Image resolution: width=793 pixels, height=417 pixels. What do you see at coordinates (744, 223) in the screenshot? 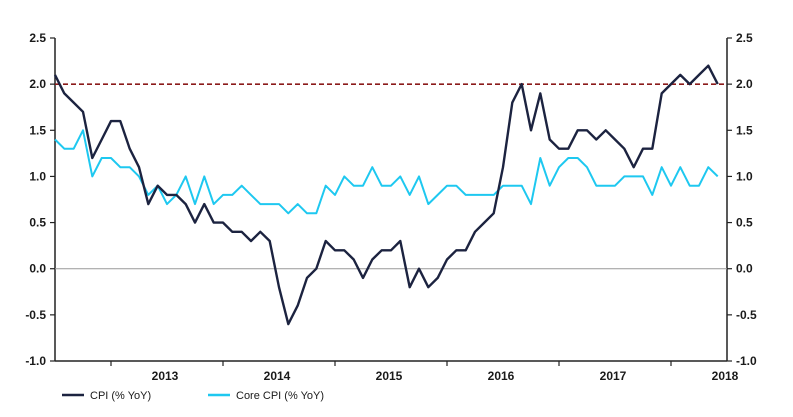
I see `y-tick-label-right: 0.5` at bounding box center [744, 223].